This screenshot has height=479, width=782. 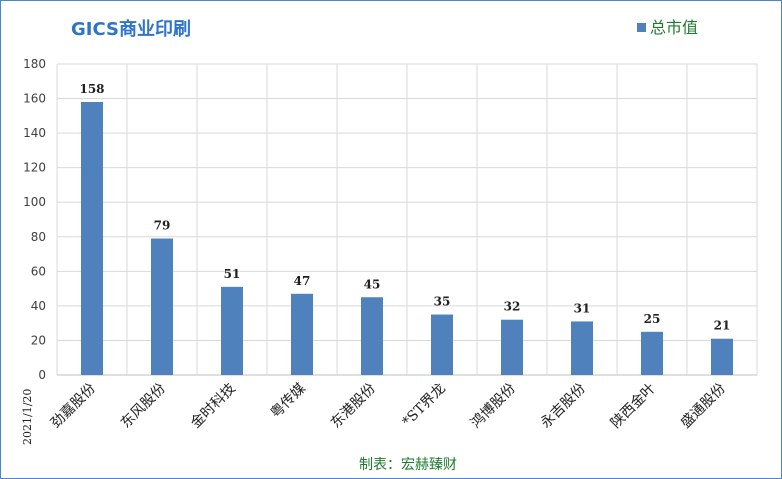 I want to click on x-tick-label-9: 陕西金叶, so click(x=633, y=406).